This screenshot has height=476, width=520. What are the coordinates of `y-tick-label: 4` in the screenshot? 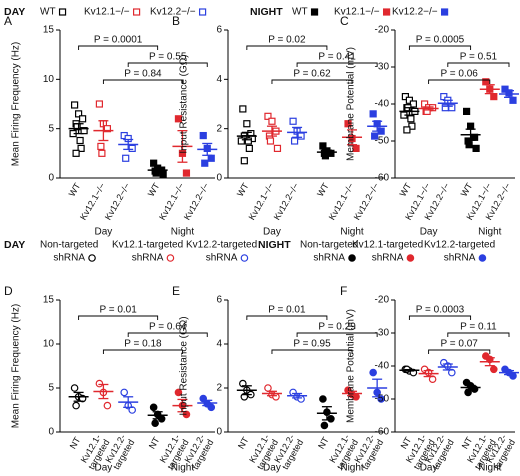 It's located at (219, 344).